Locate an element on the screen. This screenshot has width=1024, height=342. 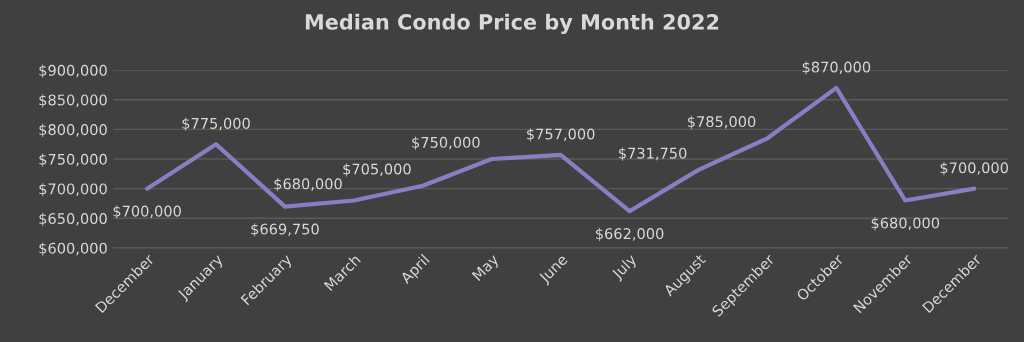
y-tick-label: $850,000 is located at coordinates (73, 101).